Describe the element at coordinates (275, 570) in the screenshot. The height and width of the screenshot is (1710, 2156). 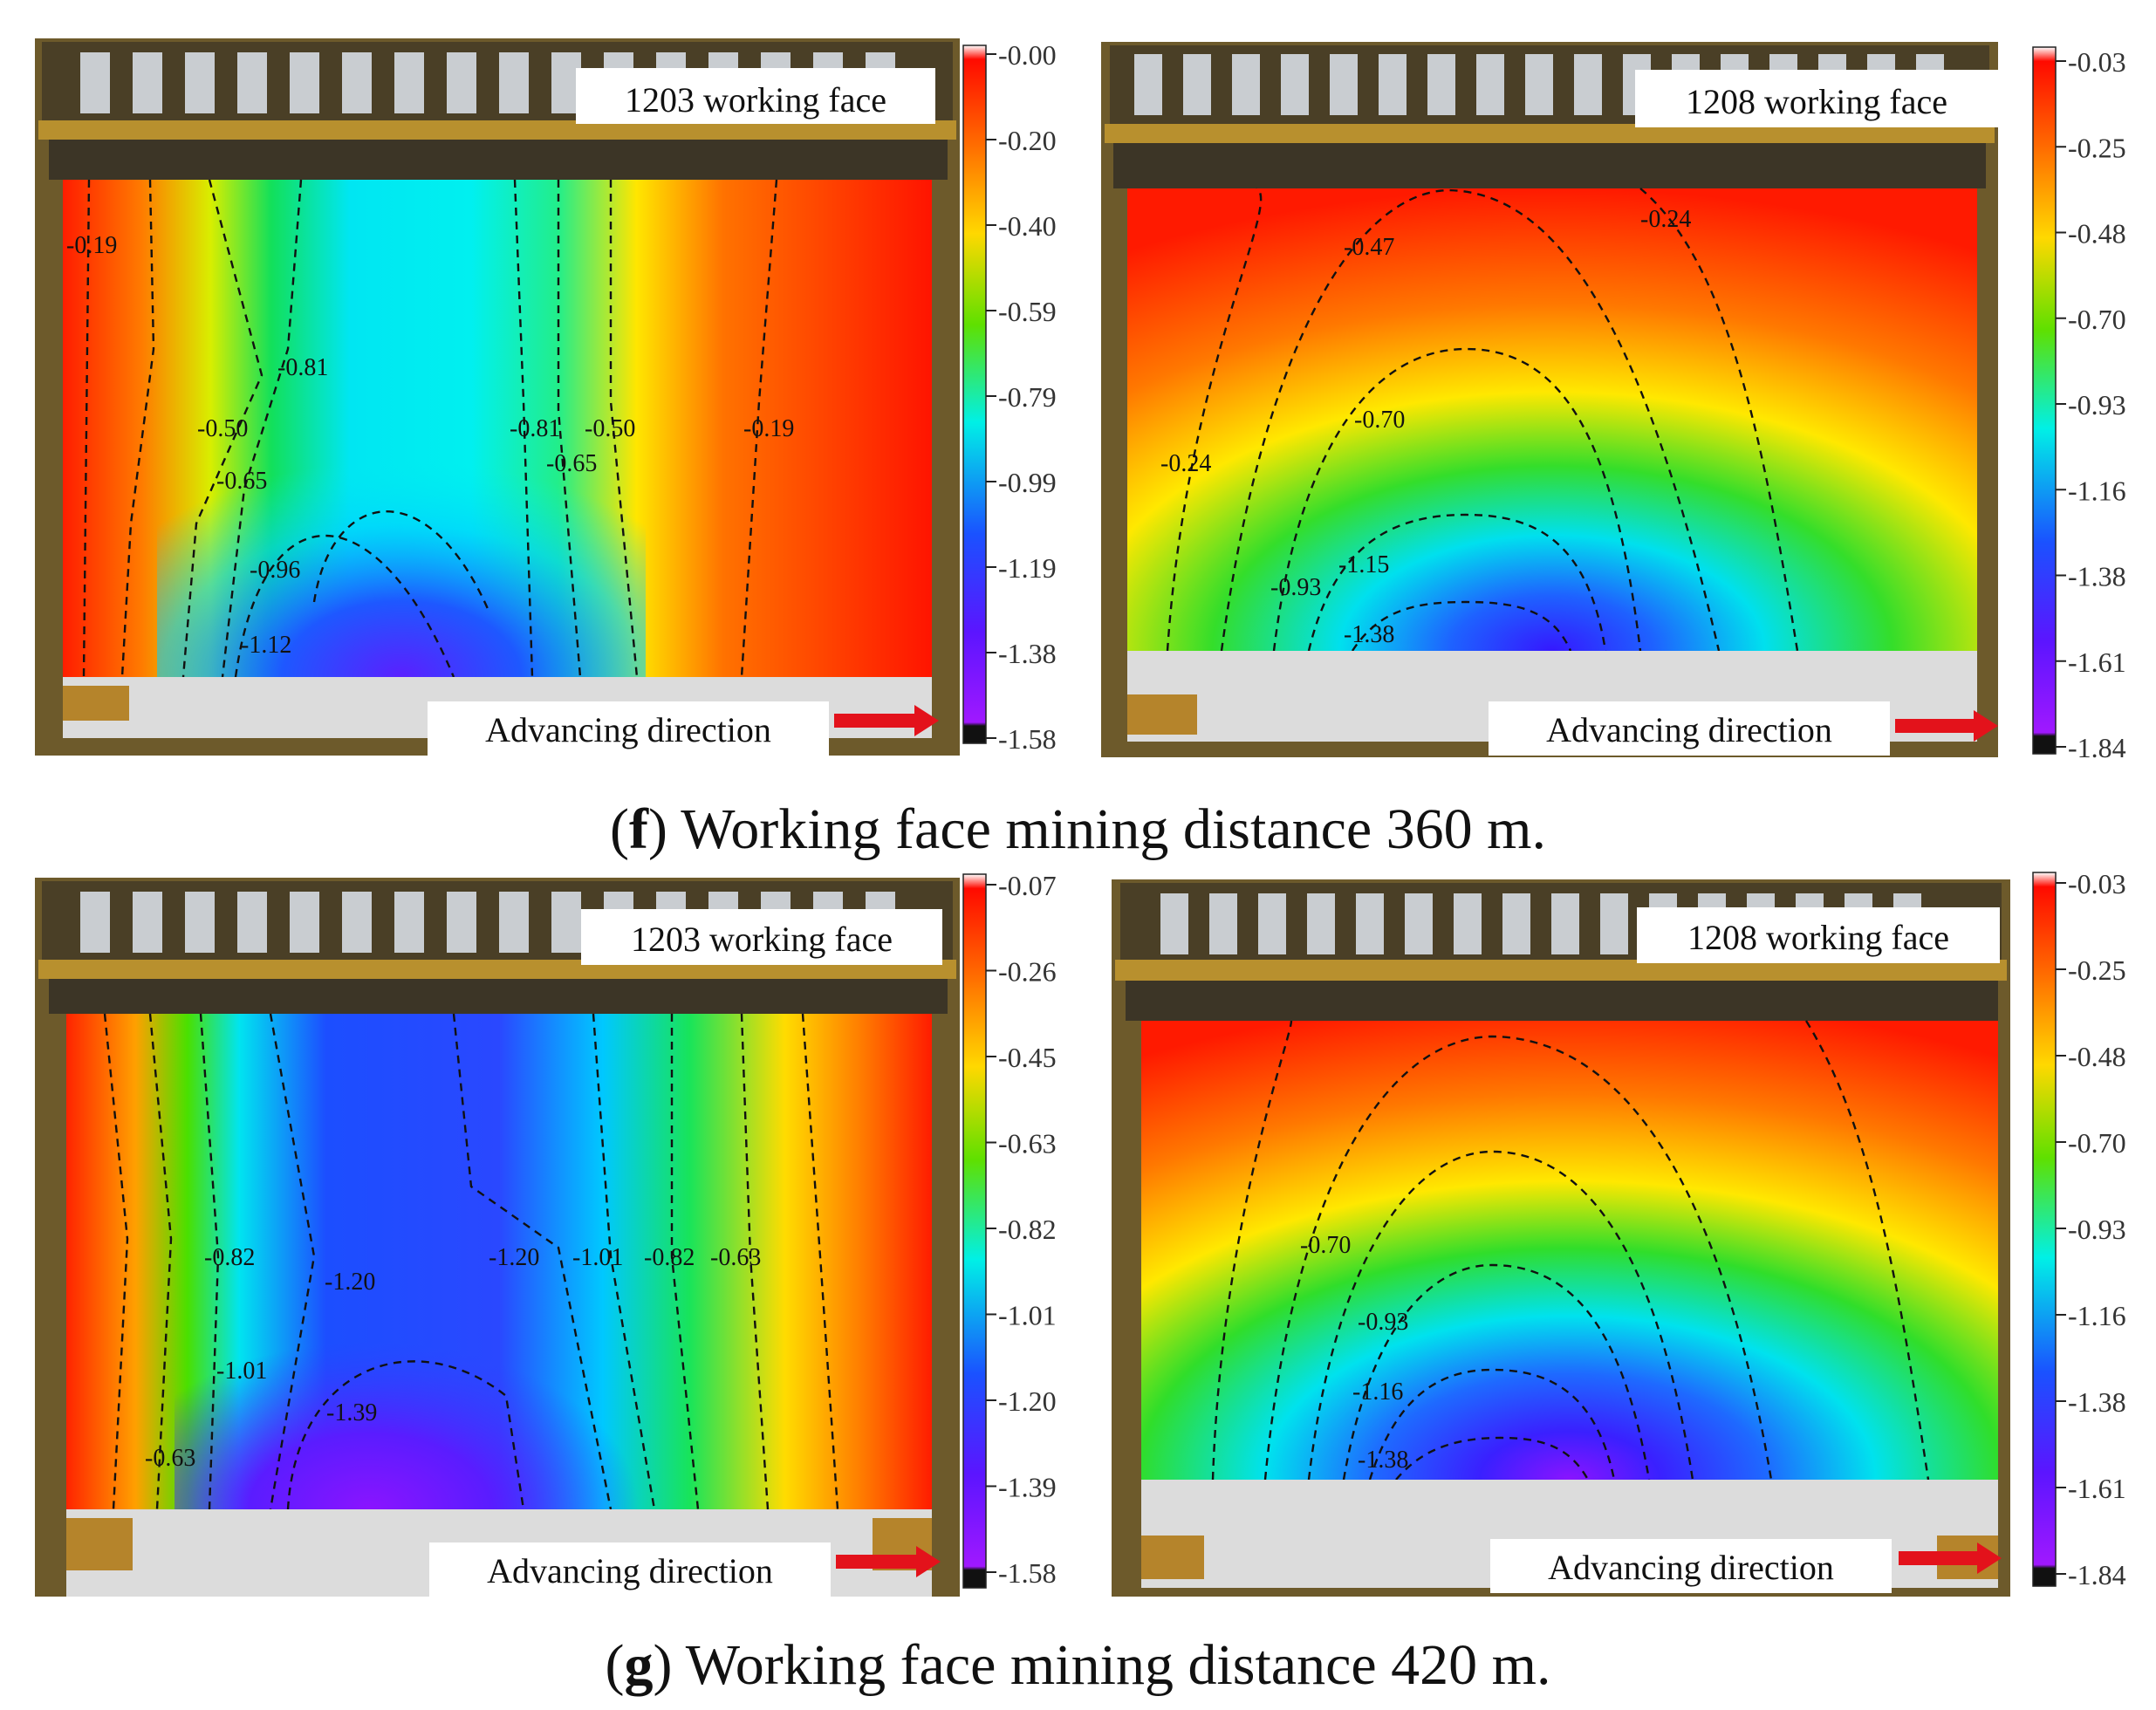
I see `contour-label: -0.96` at that location.